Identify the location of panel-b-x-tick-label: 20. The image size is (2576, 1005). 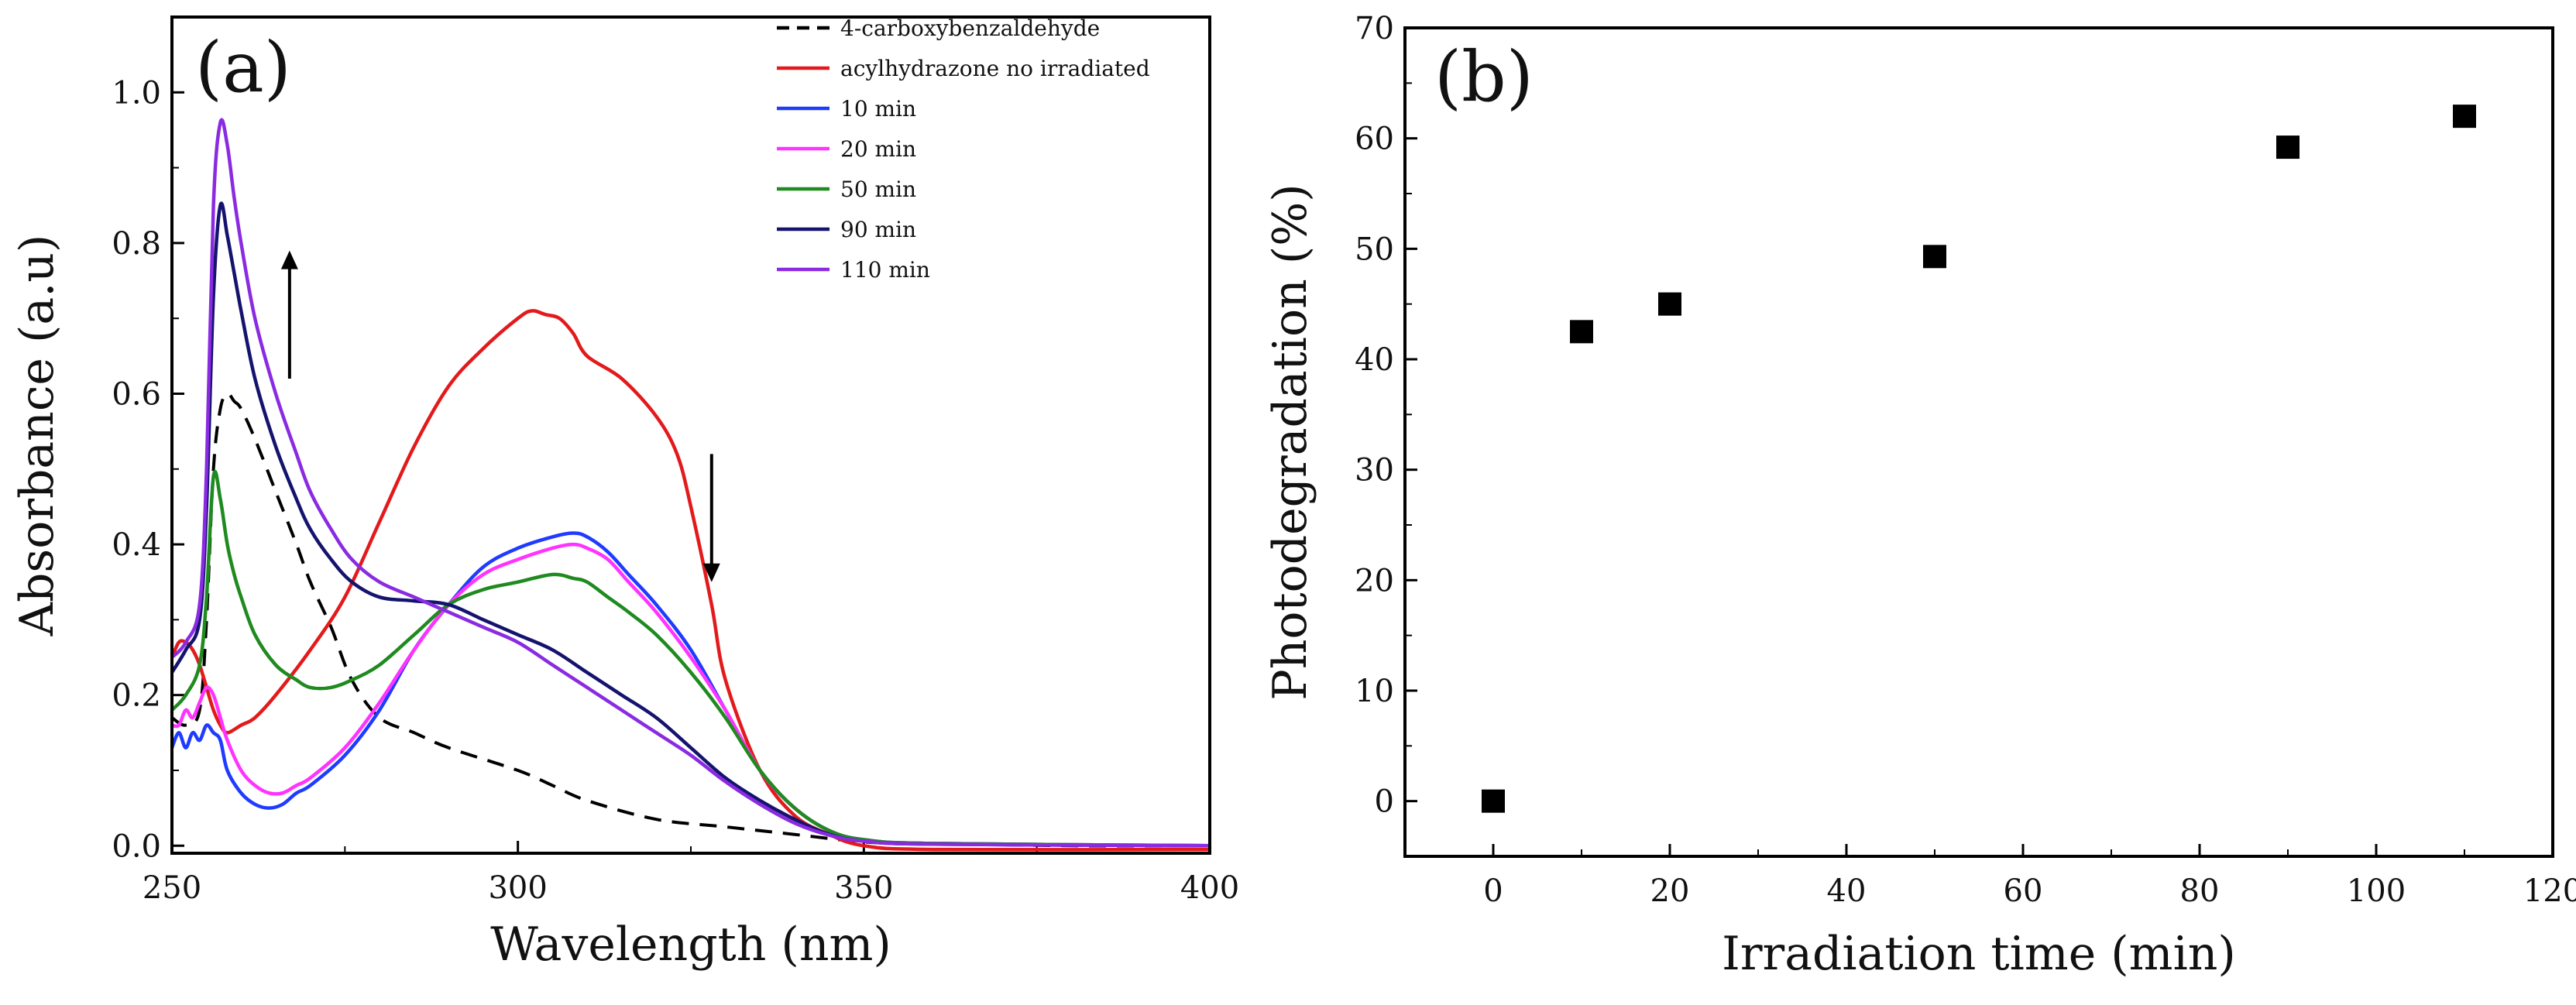
(1670, 891).